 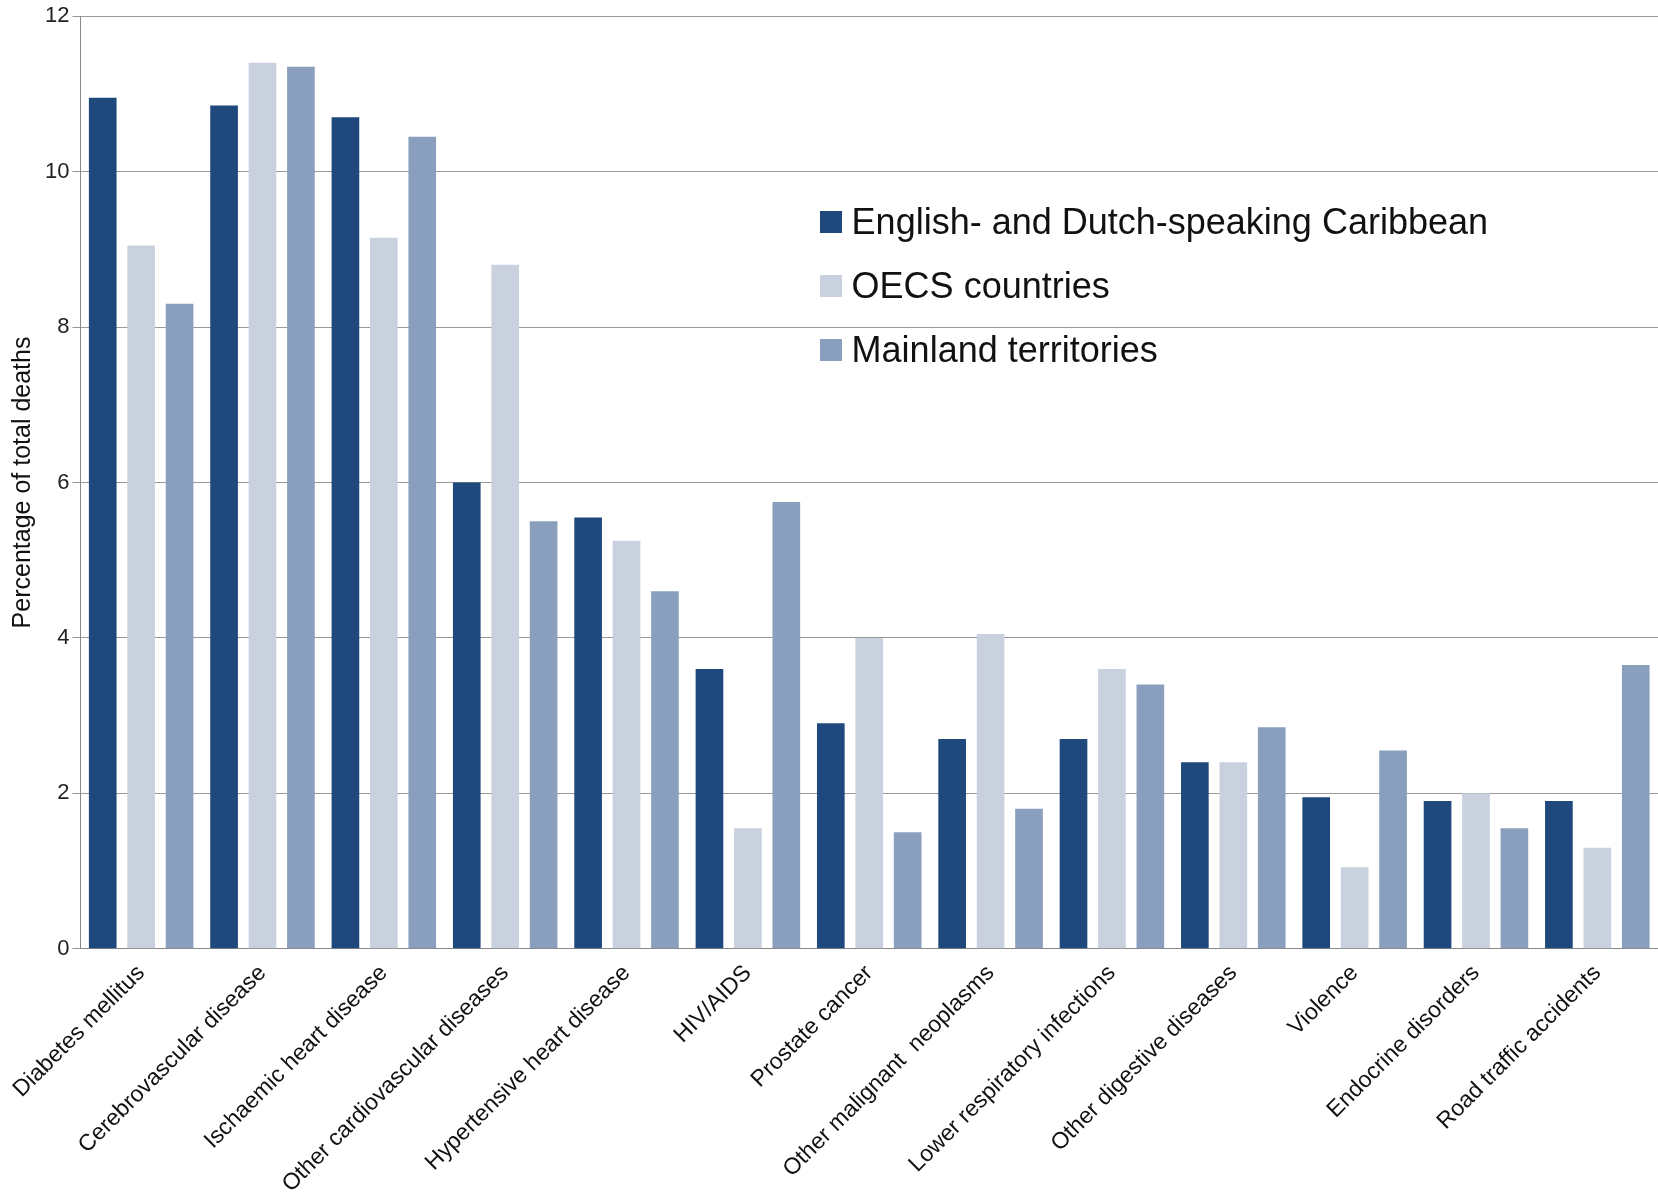 What do you see at coordinates (63, 947) in the screenshot?
I see `y-tick-label: 0` at bounding box center [63, 947].